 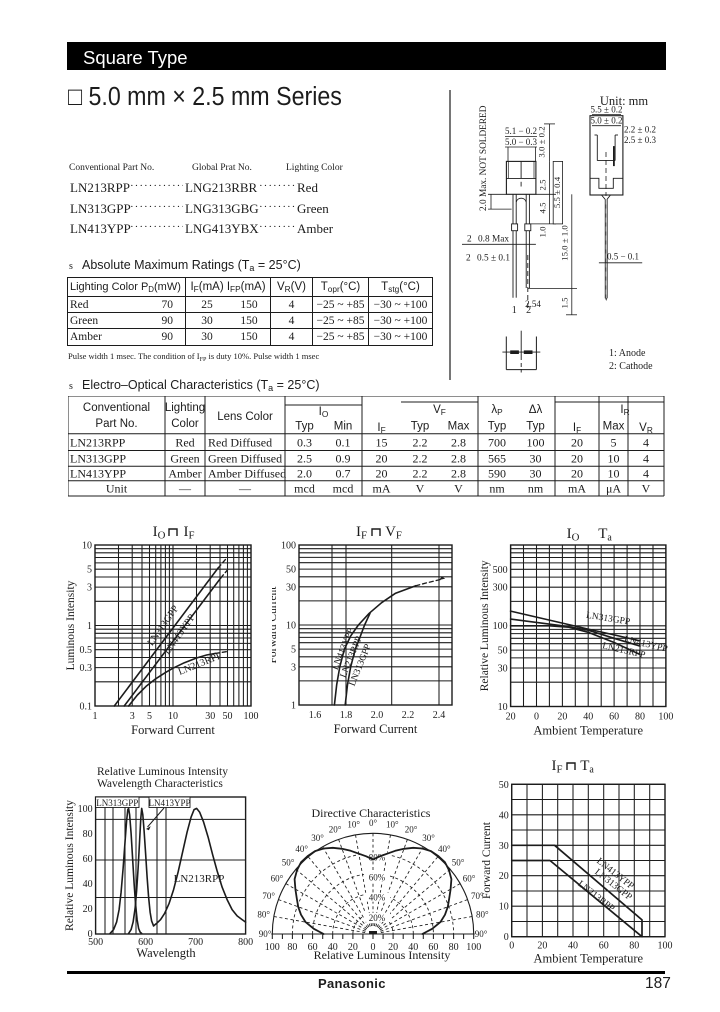 I want to click on svg-text: Color, so click(x=185, y=424).